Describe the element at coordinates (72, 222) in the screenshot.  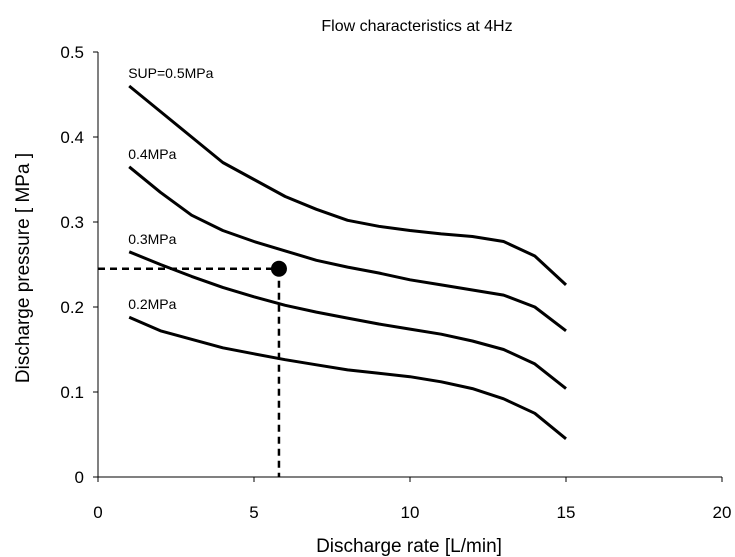
I see `y-tick-label: 0.3` at that location.